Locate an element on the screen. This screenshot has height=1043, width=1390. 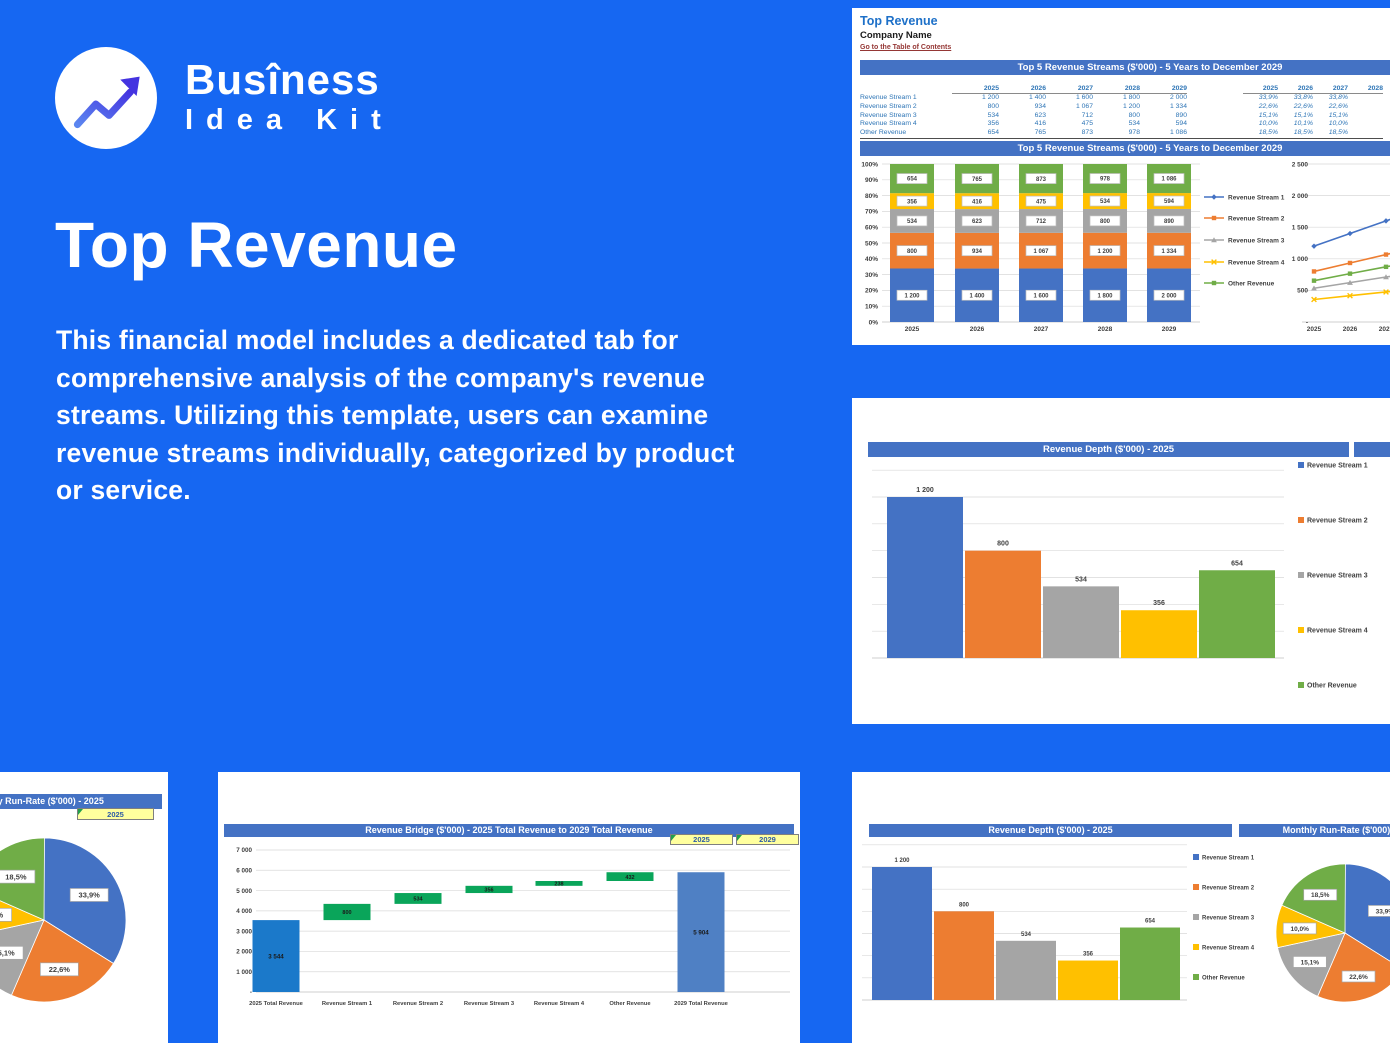
table-cell: Revenue Stream 2 is located at coordinates (888, 106).